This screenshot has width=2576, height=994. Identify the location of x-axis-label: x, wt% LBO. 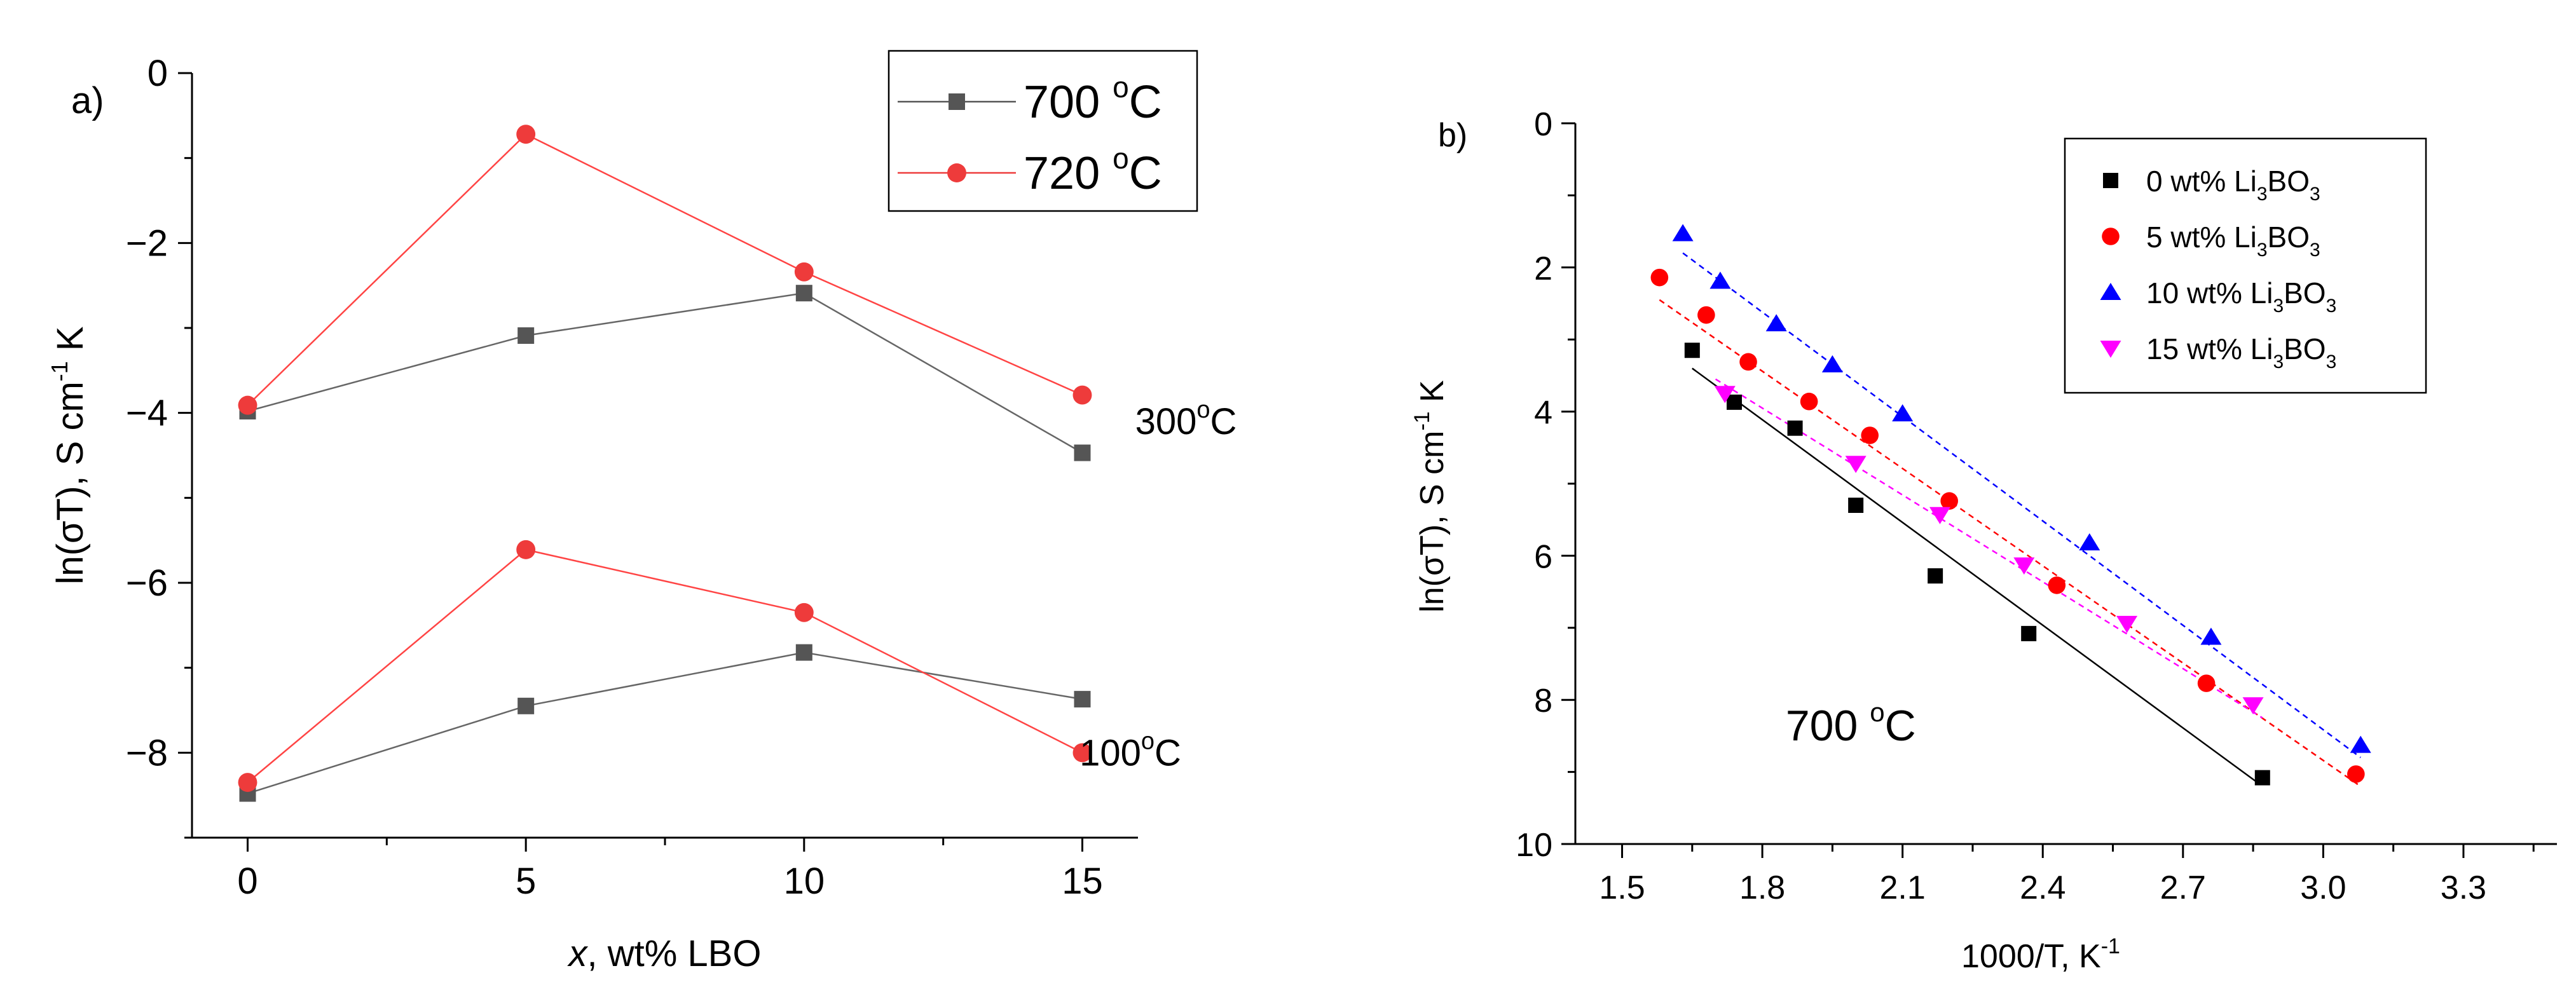
(664, 953).